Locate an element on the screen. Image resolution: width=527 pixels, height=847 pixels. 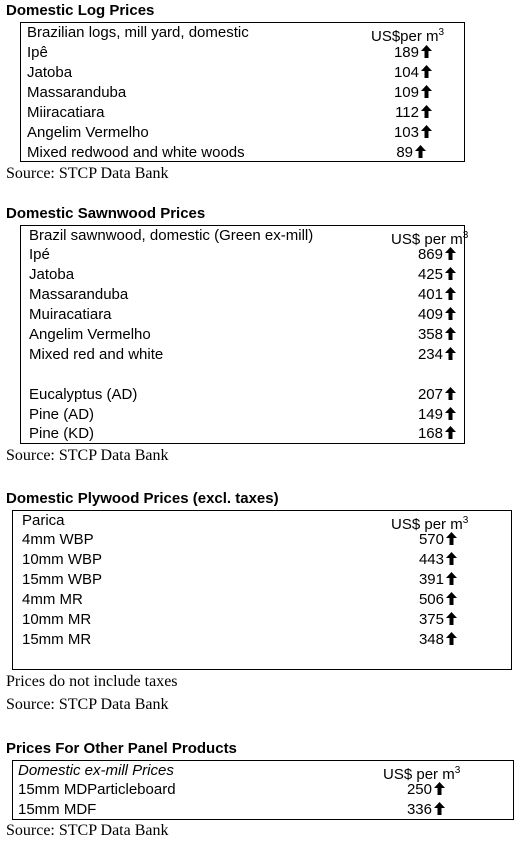
value-text: 250 is located at coordinates (419, 789).